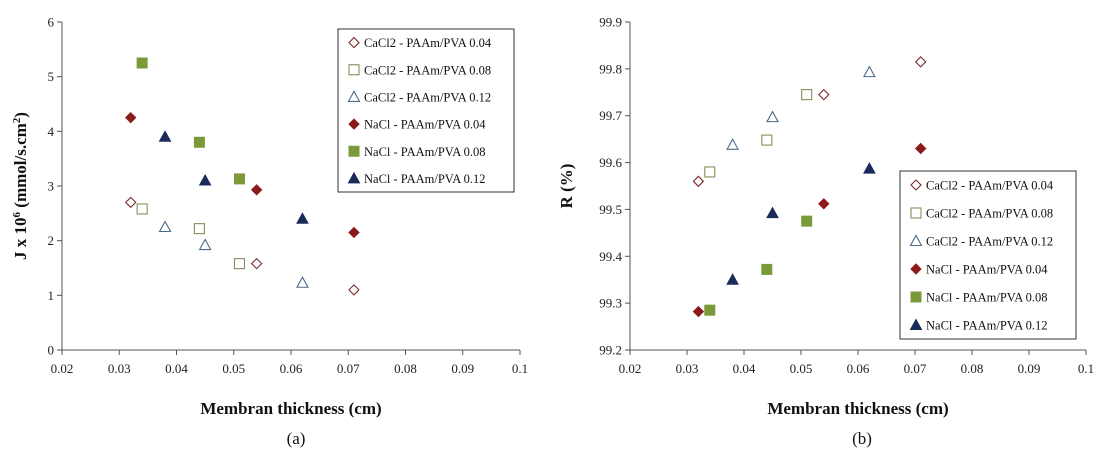  I want to click on y-tick-label: 99.4, so click(610, 256).